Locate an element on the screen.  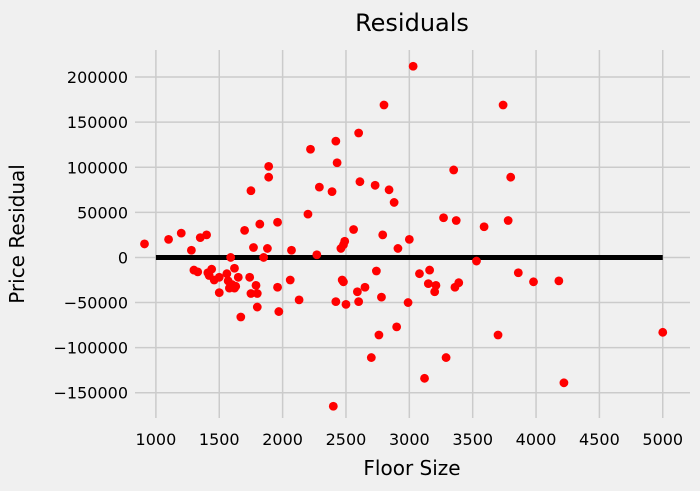
y-tick-label: −150000 is located at coordinates (91, 393).